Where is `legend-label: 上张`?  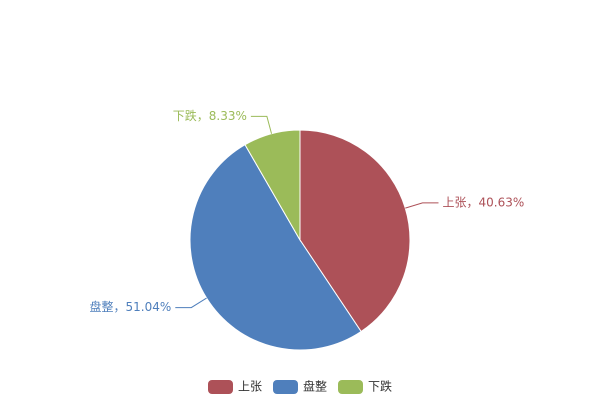 legend-label: 上张 is located at coordinates (250, 387).